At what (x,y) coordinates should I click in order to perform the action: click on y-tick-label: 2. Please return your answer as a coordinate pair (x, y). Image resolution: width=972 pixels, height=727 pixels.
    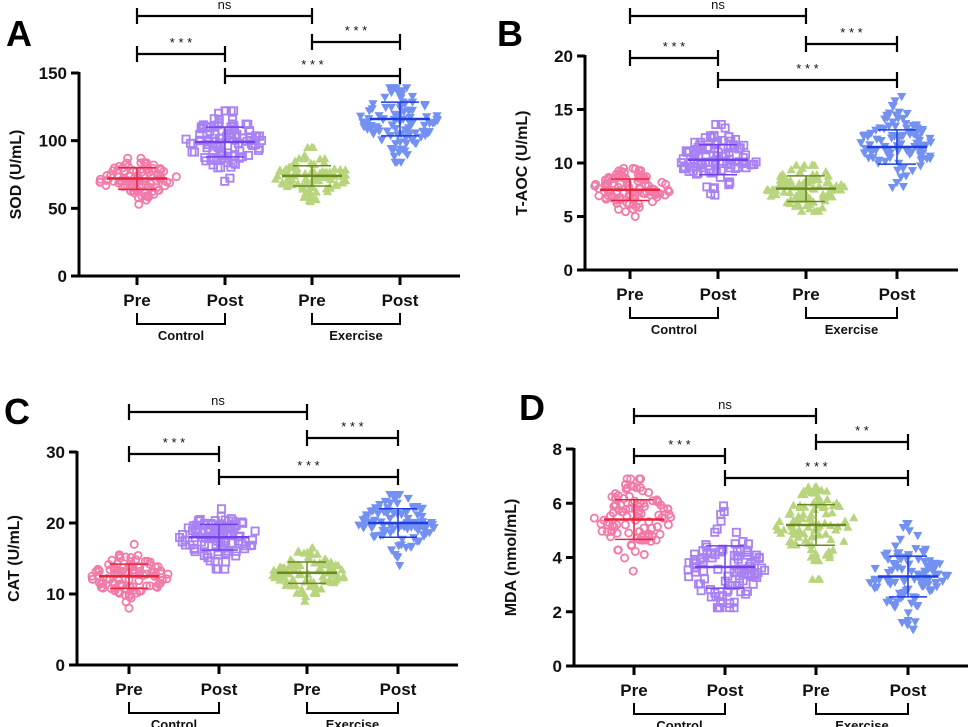
    Looking at the image, I should click on (557, 612).